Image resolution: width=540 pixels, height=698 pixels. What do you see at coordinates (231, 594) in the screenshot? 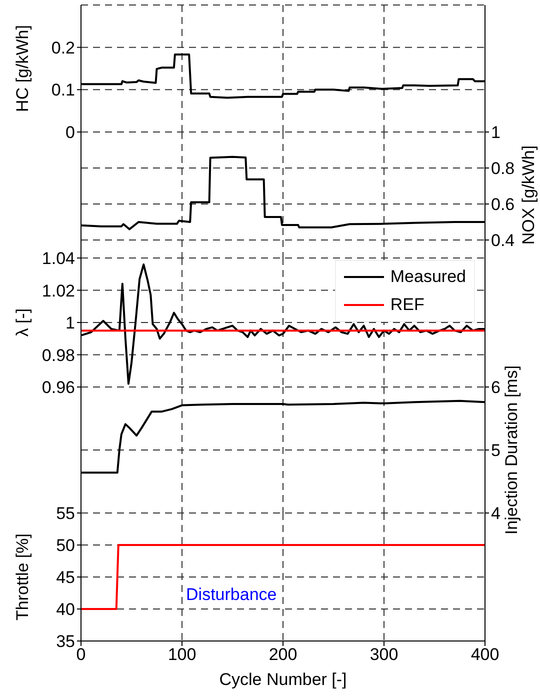
I see `annotation: Disturbance` at bounding box center [231, 594].